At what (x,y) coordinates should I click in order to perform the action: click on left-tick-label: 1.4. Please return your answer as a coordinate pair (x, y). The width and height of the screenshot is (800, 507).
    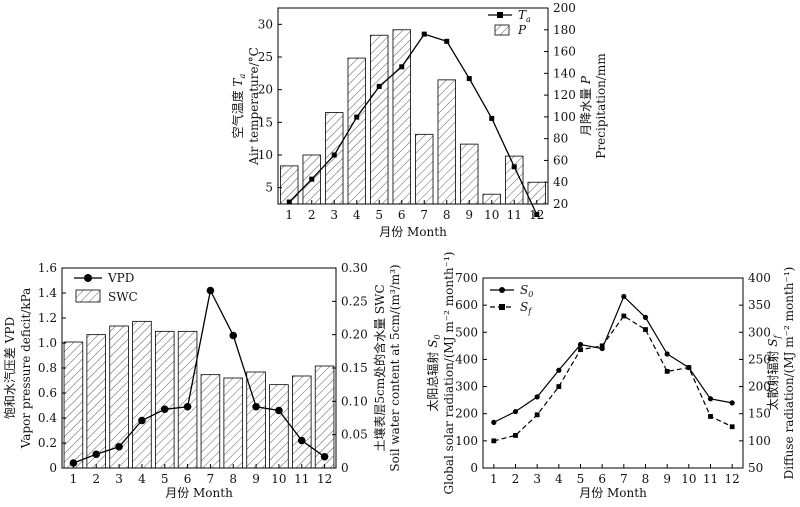
    Looking at the image, I should click on (47, 293).